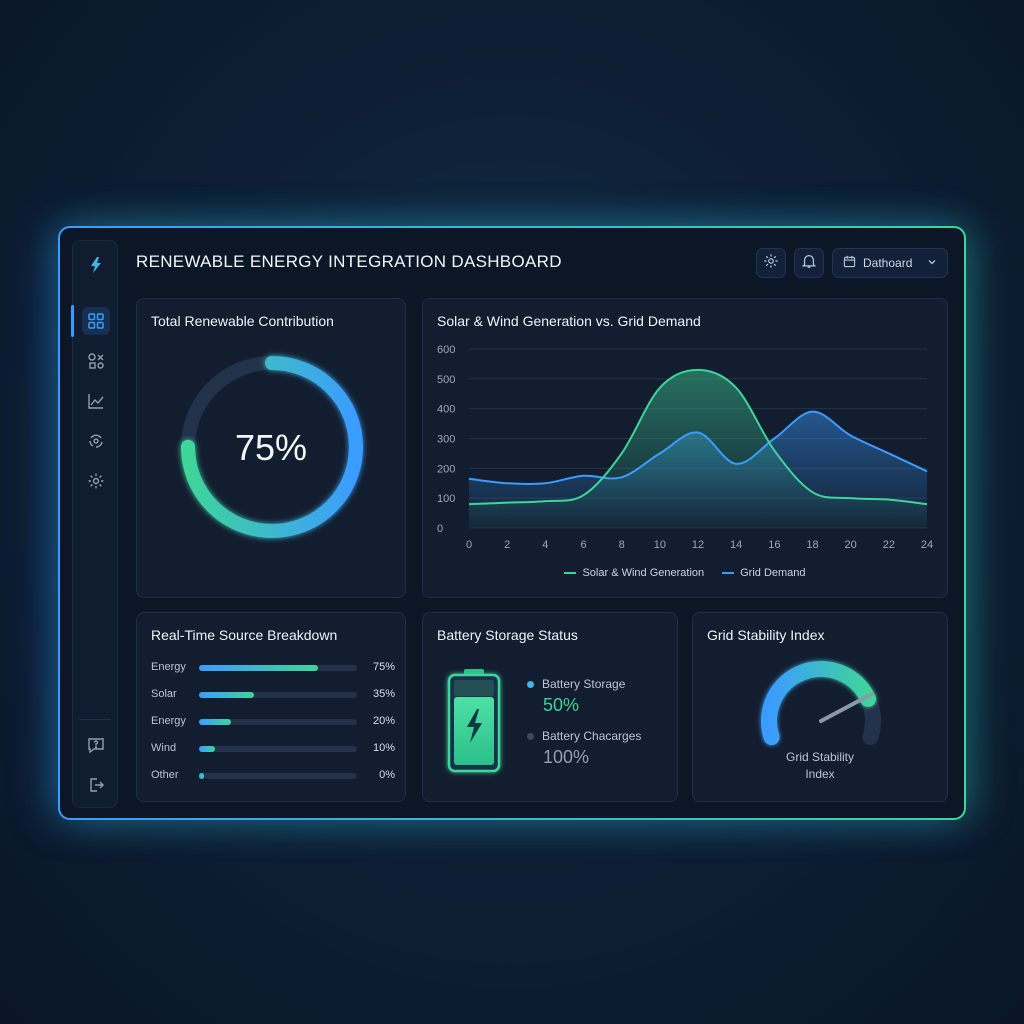 The width and height of the screenshot is (1024, 1024). What do you see at coordinates (96, 785) in the screenshot?
I see `logout-icon` at bounding box center [96, 785].